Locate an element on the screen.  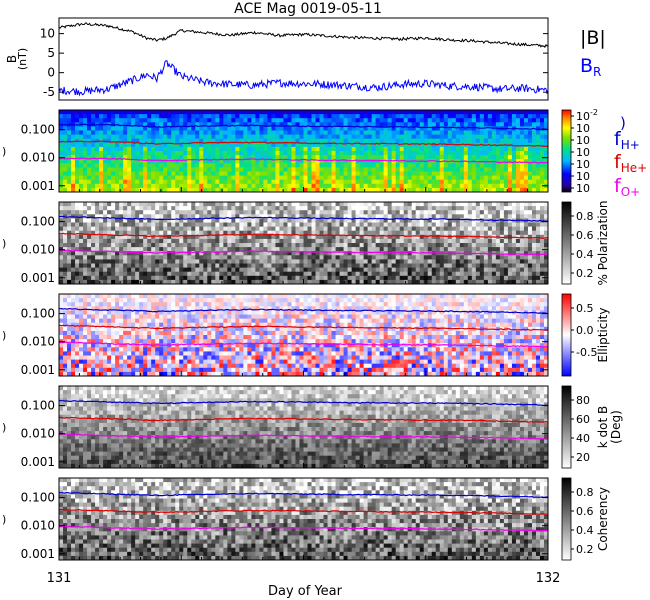
y-tick-label: 0.010 is located at coordinates (38, 158).